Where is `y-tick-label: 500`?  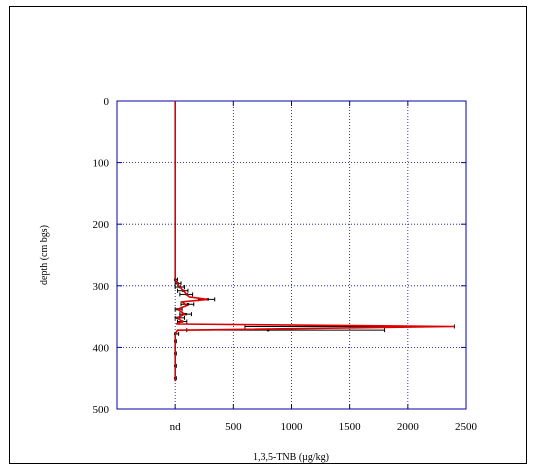
y-tick-label: 500 is located at coordinates (101, 410).